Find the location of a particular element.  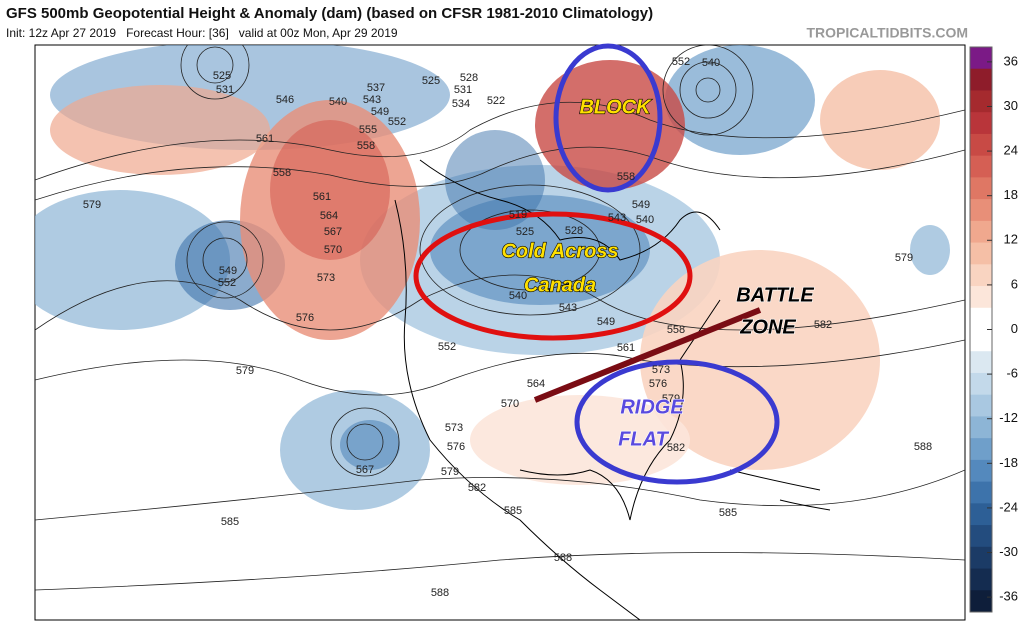

contour-label: 534 is located at coordinates (461, 104).